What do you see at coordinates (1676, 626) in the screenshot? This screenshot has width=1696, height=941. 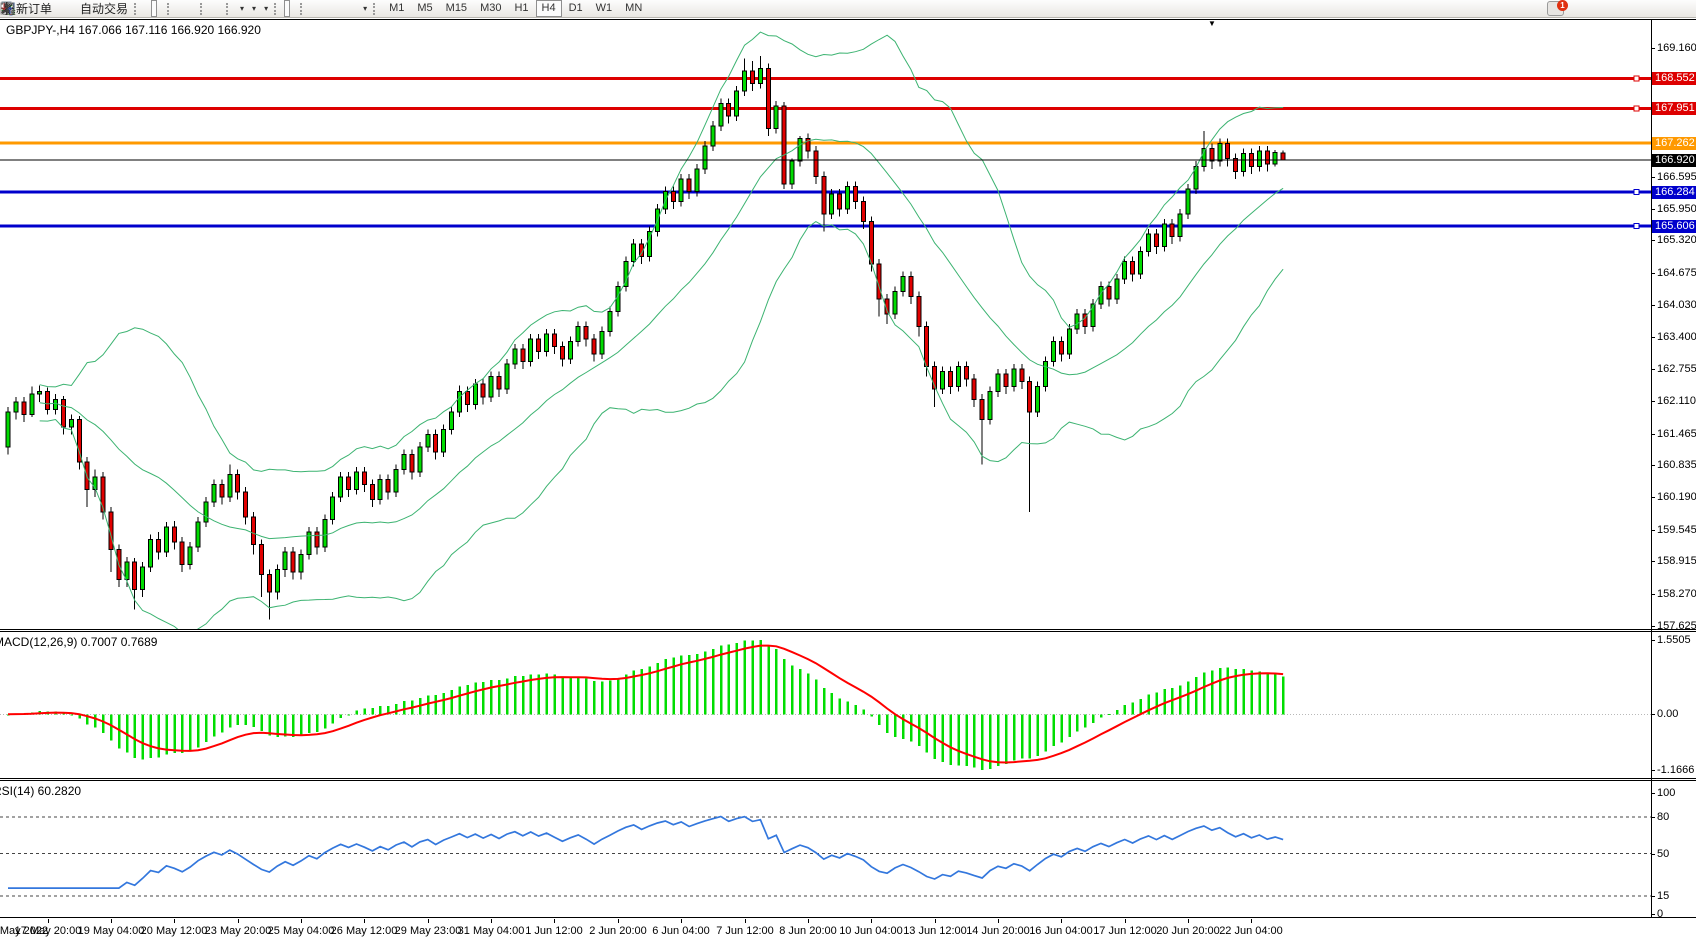 I see `price-tick-label: 157.625` at bounding box center [1676, 626].